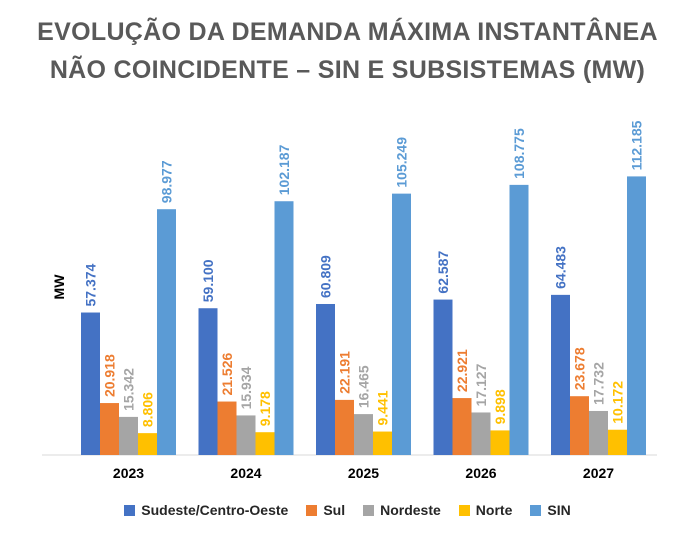  What do you see at coordinates (147, 444) in the screenshot?
I see `bar-norte-2023` at bounding box center [147, 444].